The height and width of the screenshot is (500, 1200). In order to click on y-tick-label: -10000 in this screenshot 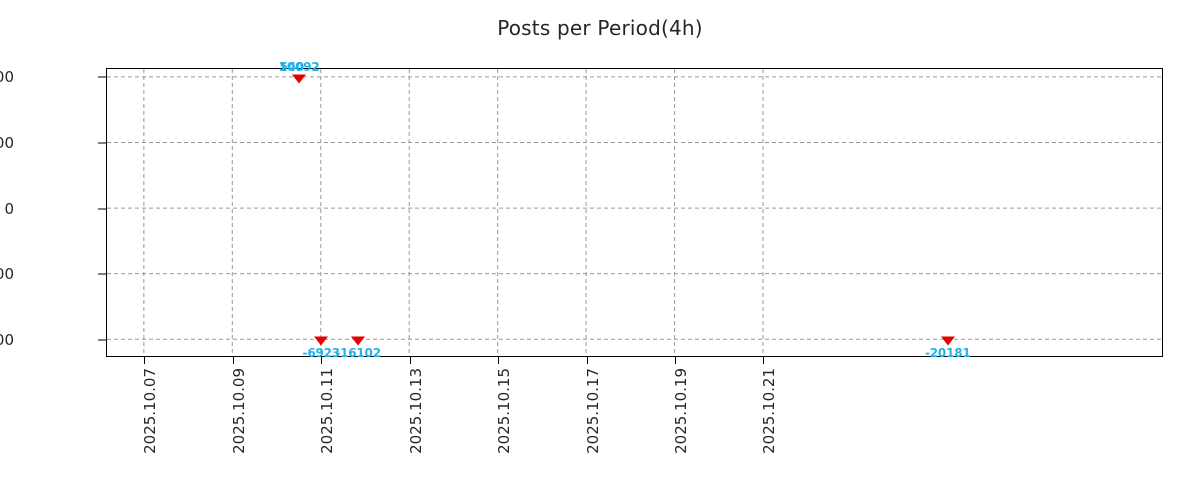, I will do `click(7, 339)`.